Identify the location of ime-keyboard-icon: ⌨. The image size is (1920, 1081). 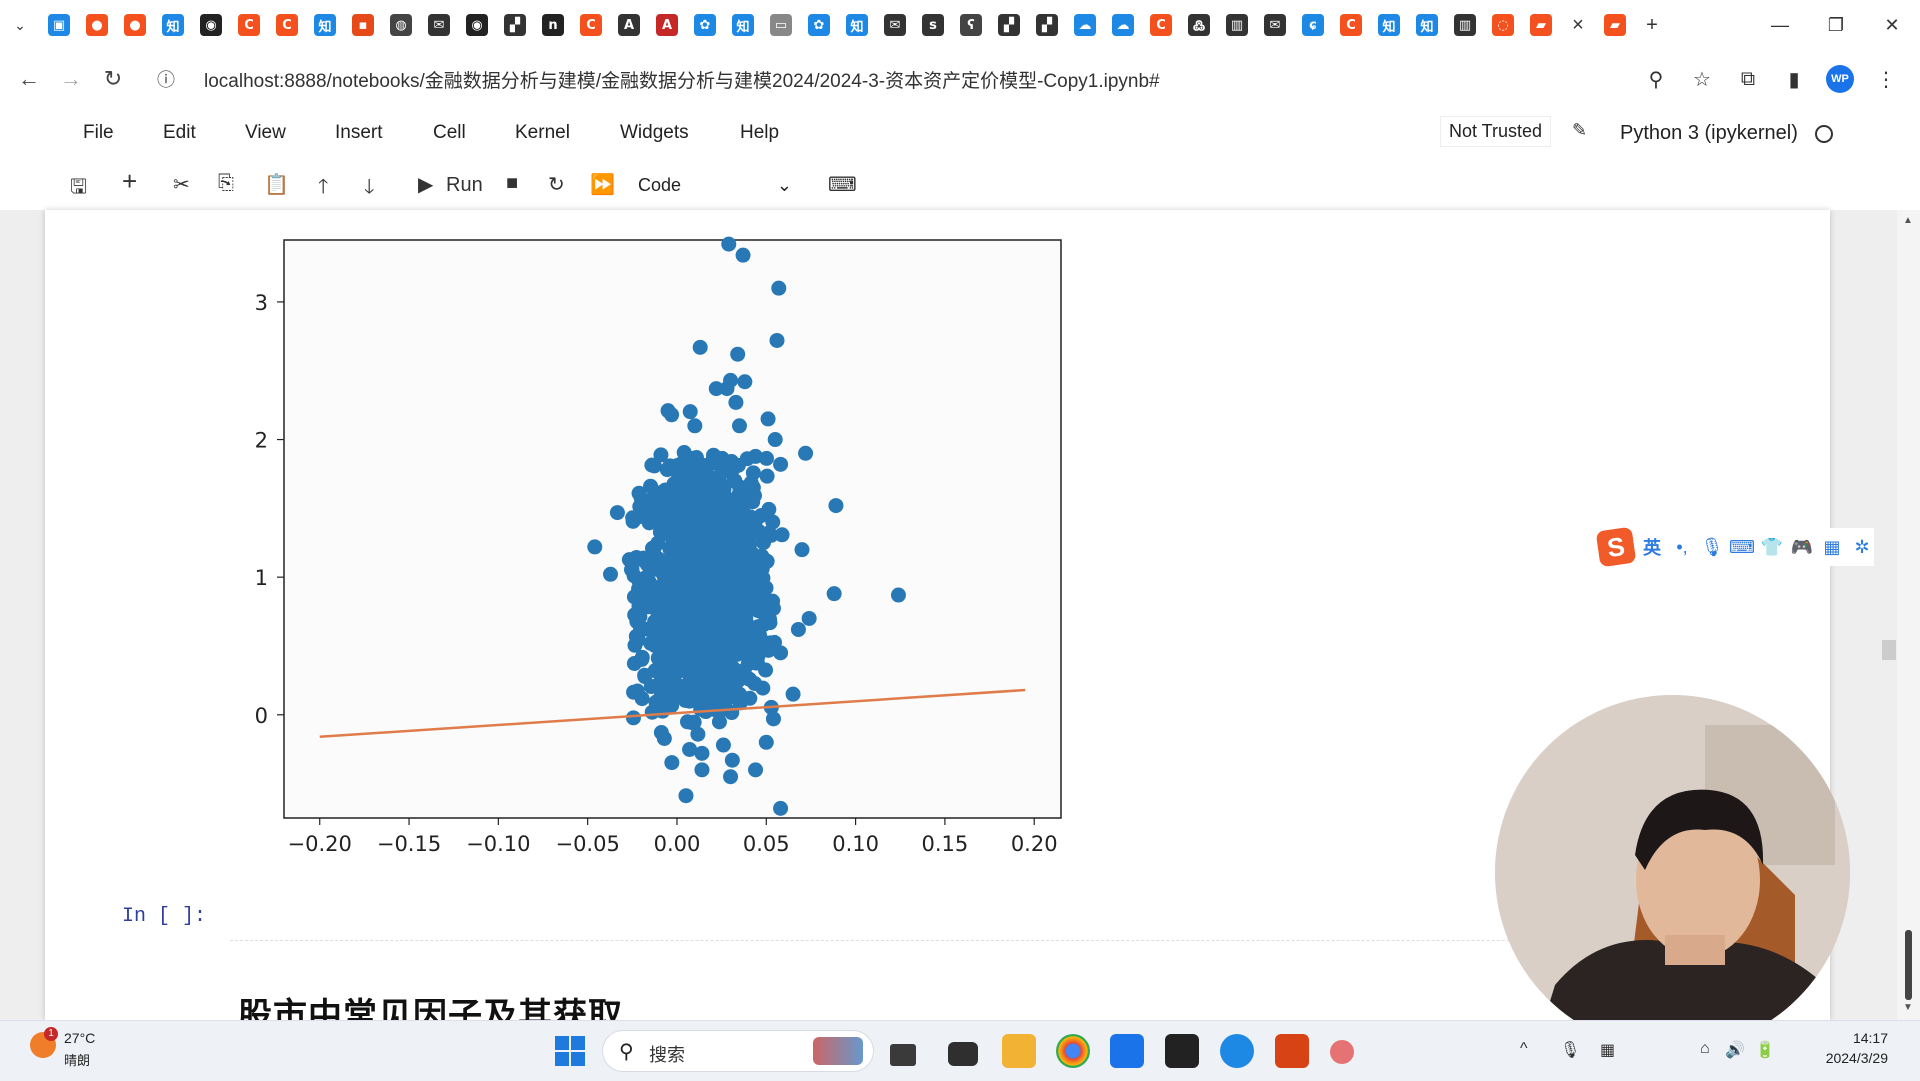
(1742, 546).